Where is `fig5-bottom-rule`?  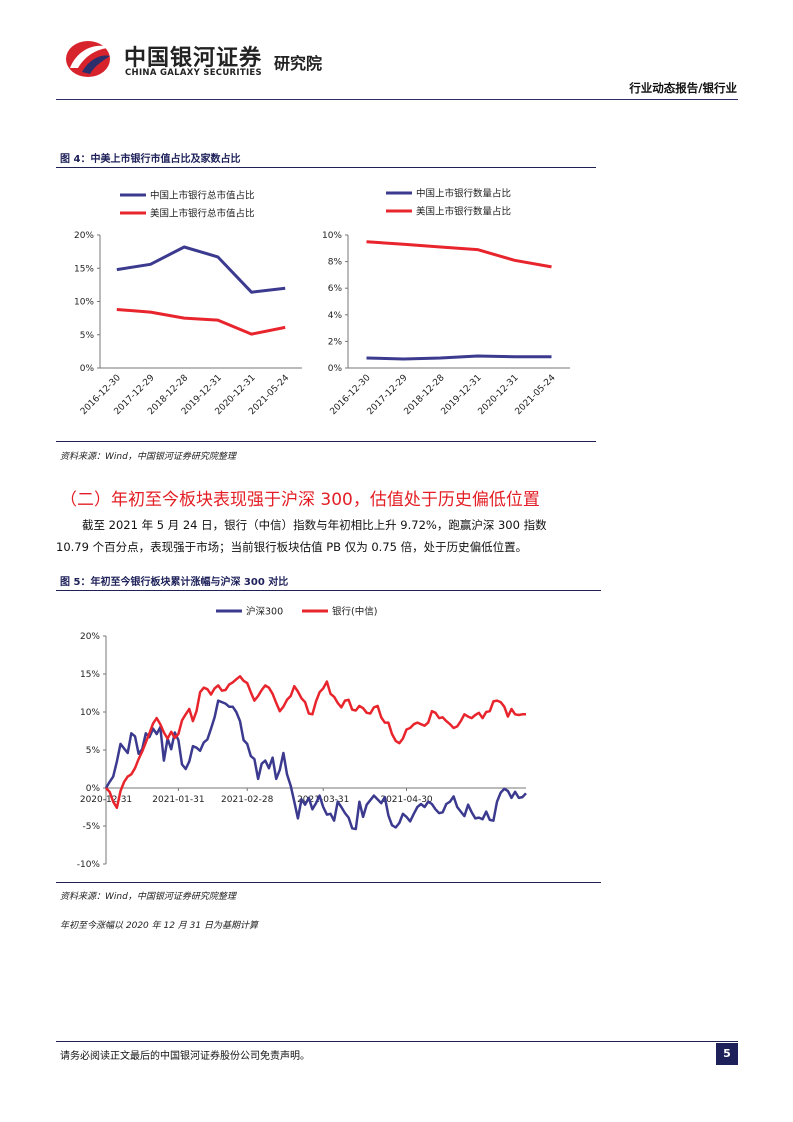 fig5-bottom-rule is located at coordinates (328, 882).